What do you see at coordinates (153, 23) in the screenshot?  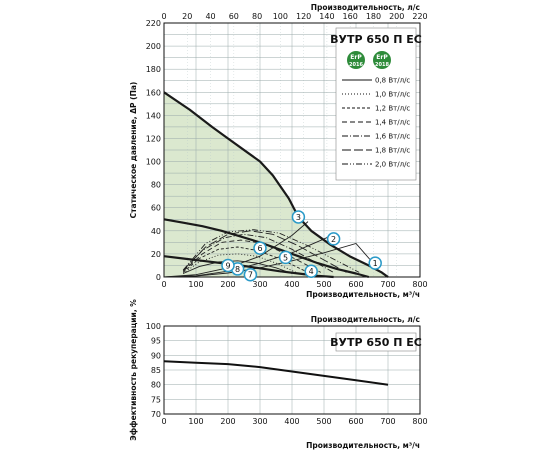 I see `y-tick-label: 220` at bounding box center [153, 23].